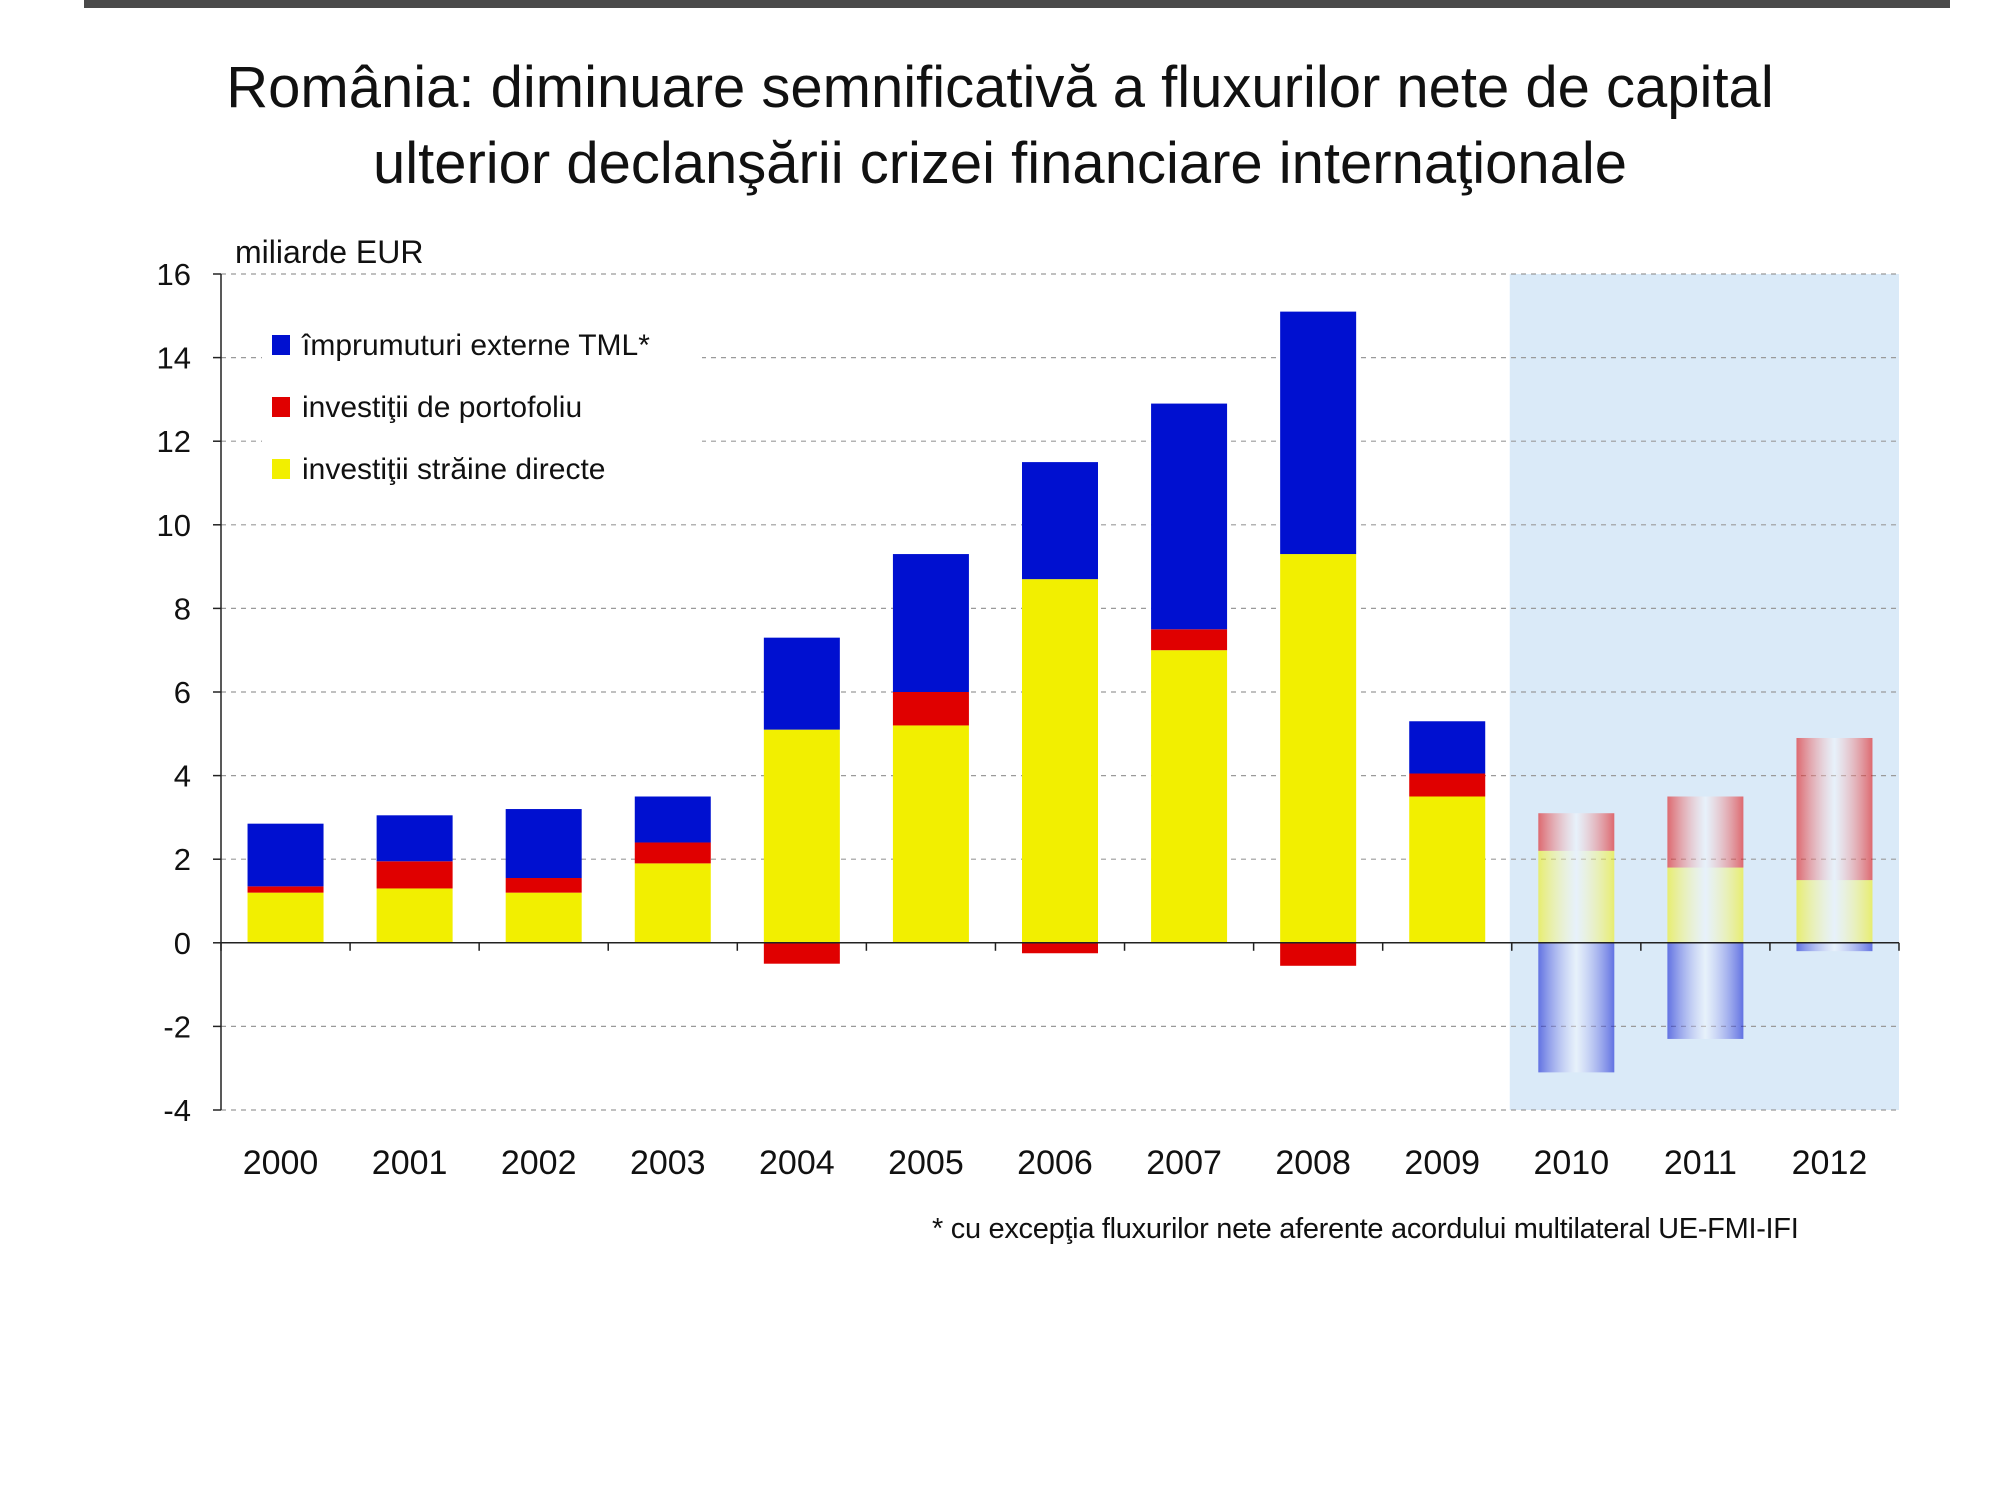 This screenshot has width=2000, height=1500. What do you see at coordinates (182, 692) in the screenshot?
I see `y-tick-label: 6` at bounding box center [182, 692].